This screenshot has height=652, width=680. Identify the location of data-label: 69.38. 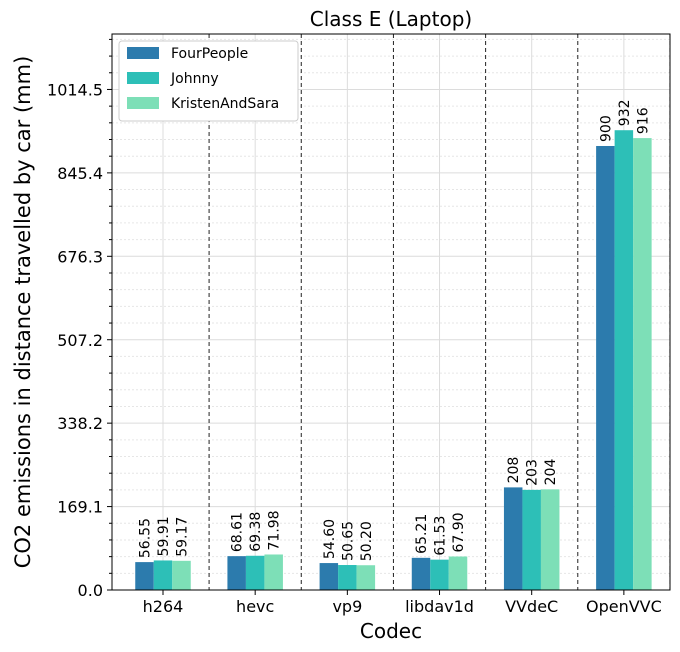
(256, 532).